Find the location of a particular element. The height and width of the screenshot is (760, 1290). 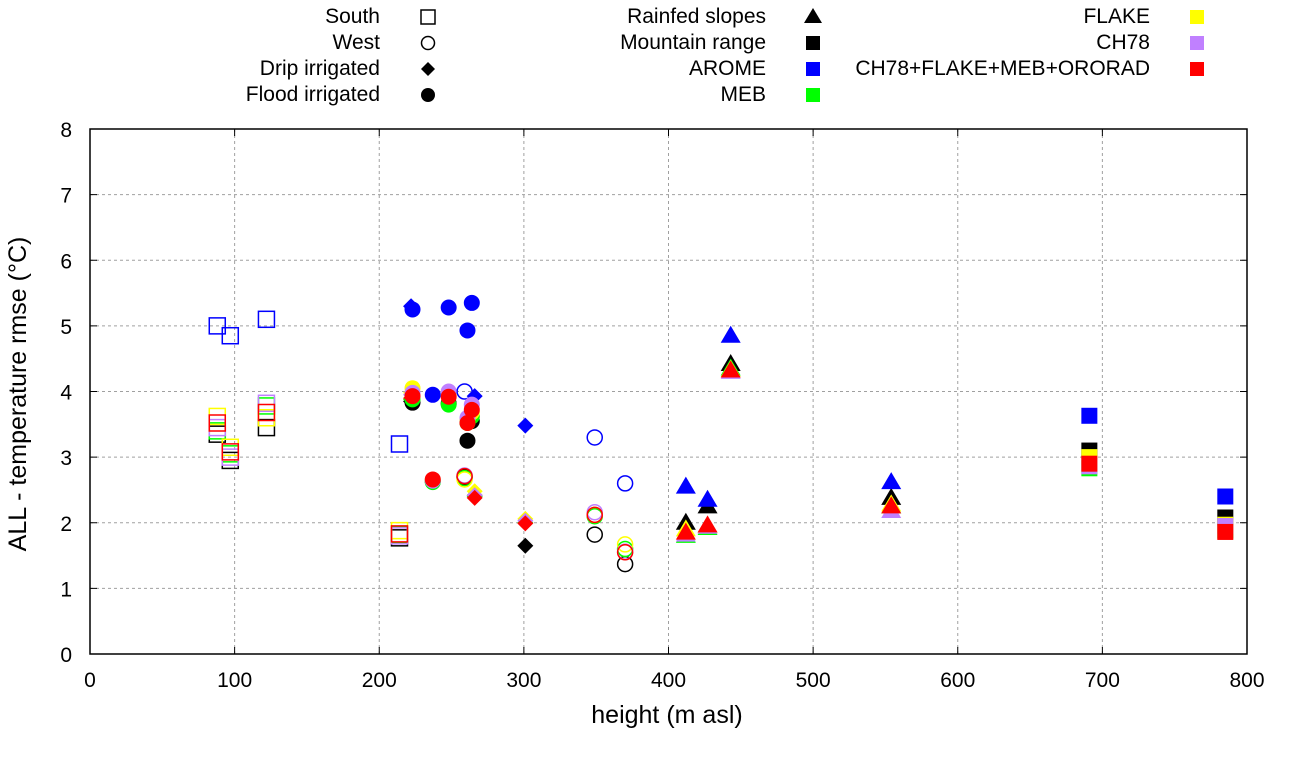

legend-item: Drip irrigated is located at coordinates (347, 68).